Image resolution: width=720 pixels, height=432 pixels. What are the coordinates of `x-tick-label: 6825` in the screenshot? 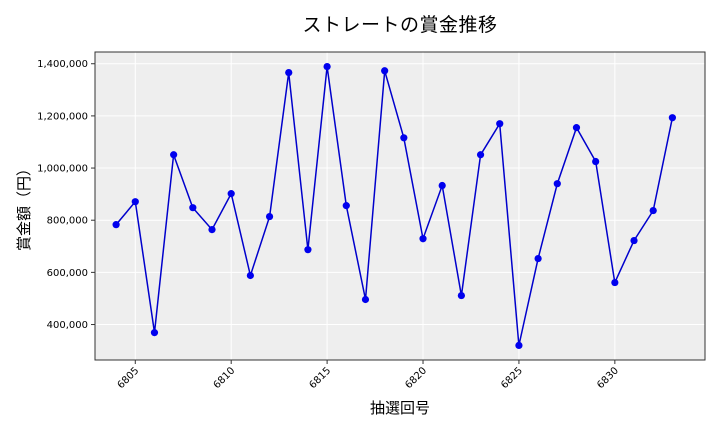 It's located at (512, 378).